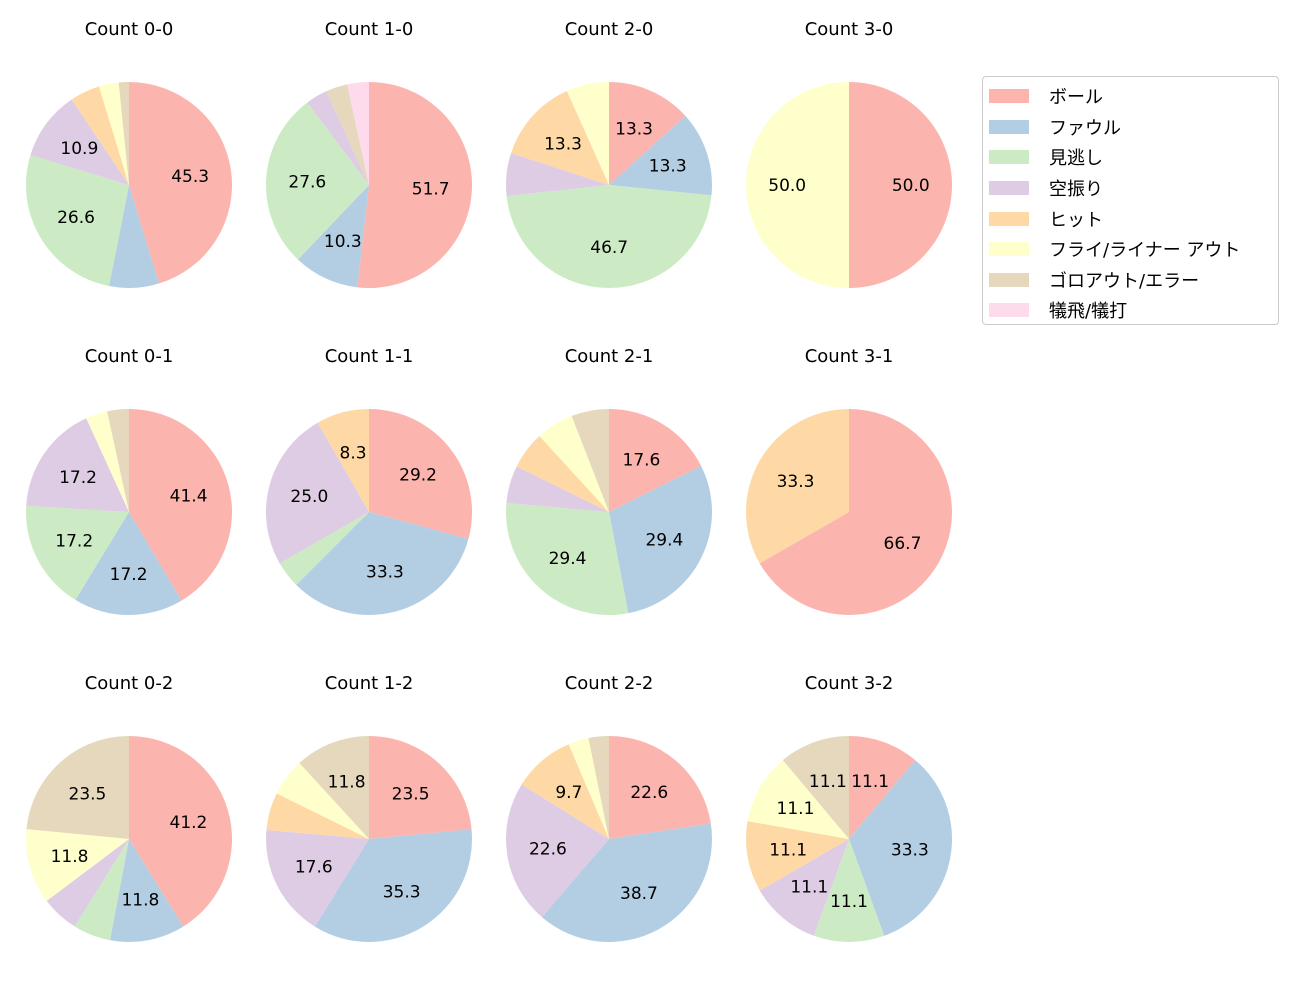  Describe the element at coordinates (79, 149) in the screenshot. I see `slice-label: 10.9` at that location.